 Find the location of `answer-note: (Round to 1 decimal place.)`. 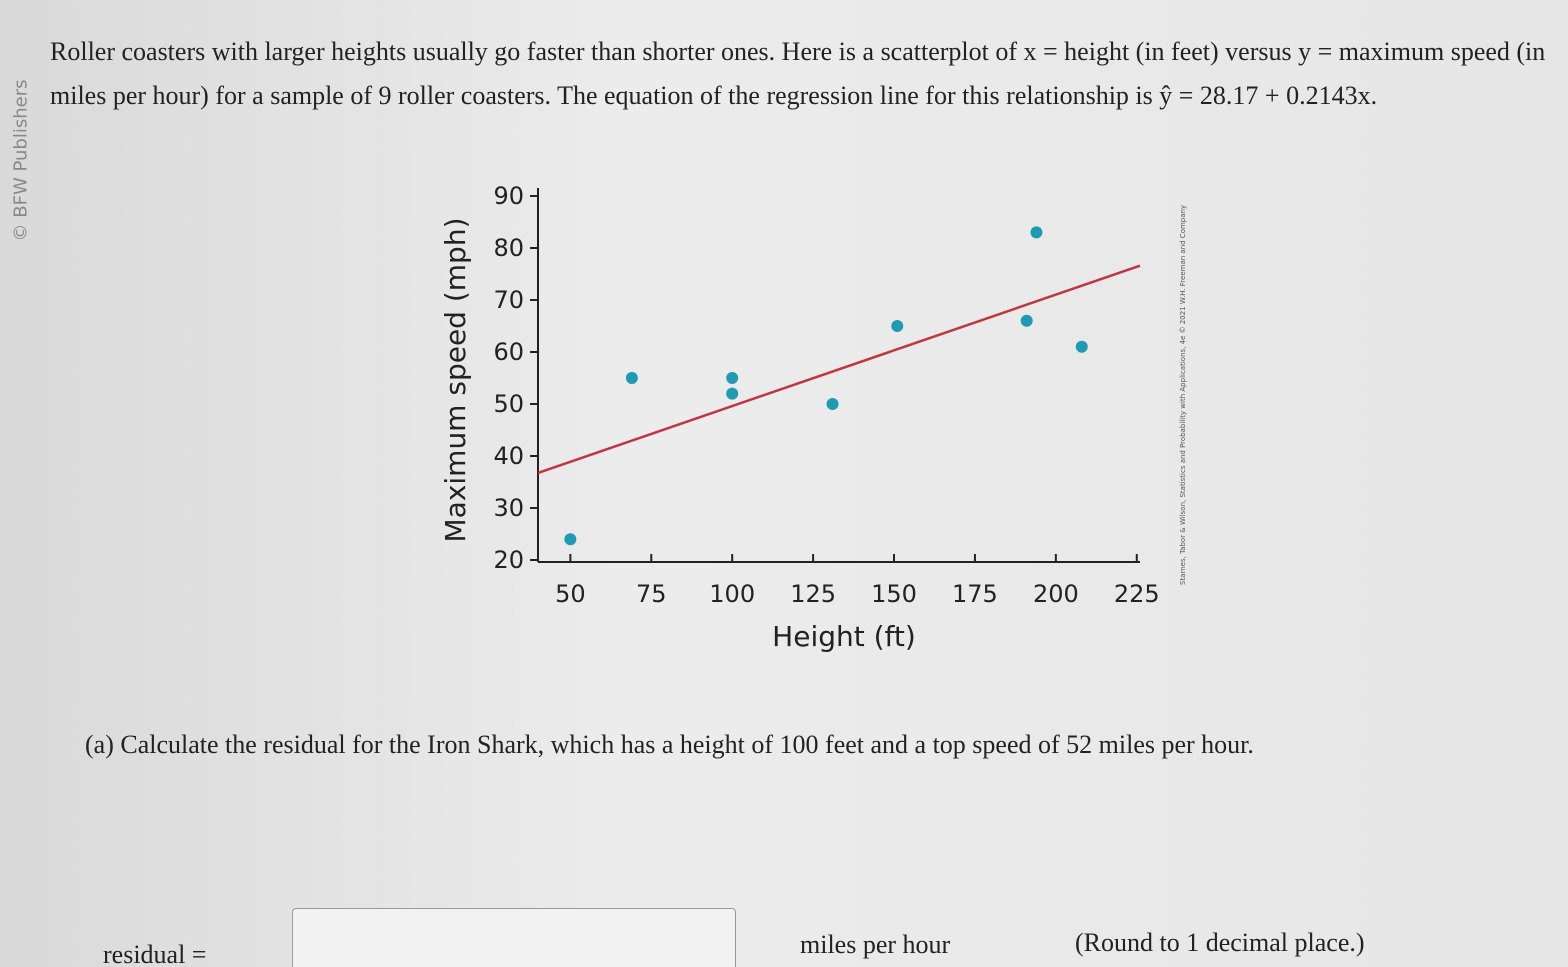

answer-note: (Round to 1 decimal place.) is located at coordinates (1220, 942).